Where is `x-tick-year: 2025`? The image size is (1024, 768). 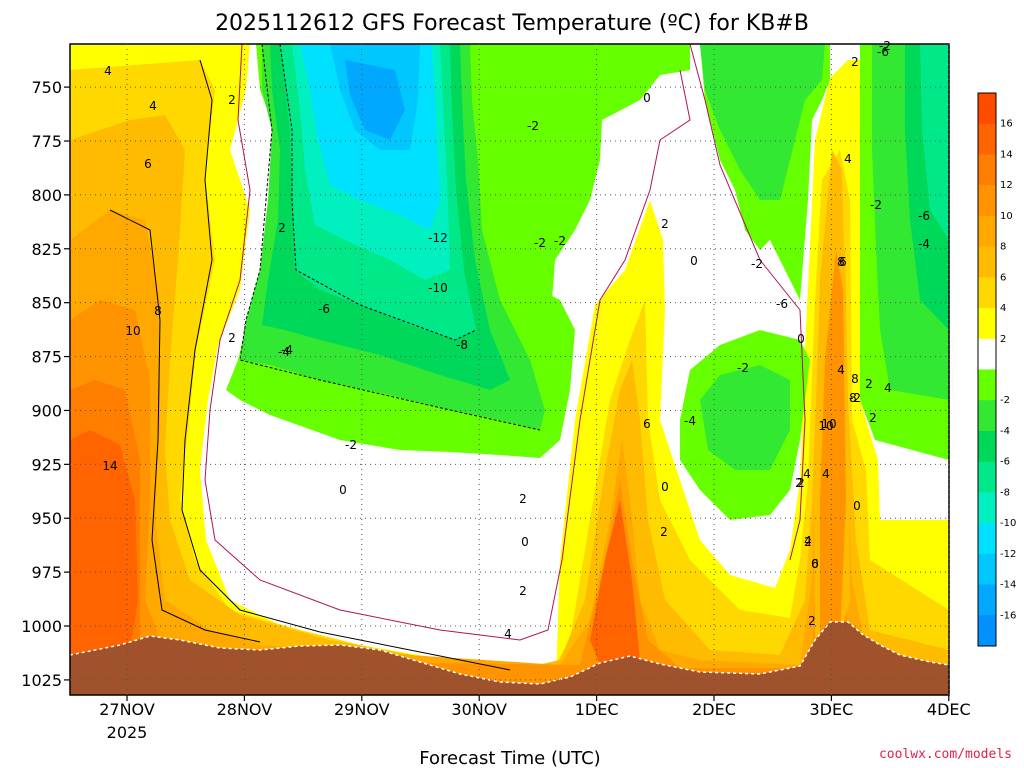
x-tick-year: 2025 is located at coordinates (127, 732).